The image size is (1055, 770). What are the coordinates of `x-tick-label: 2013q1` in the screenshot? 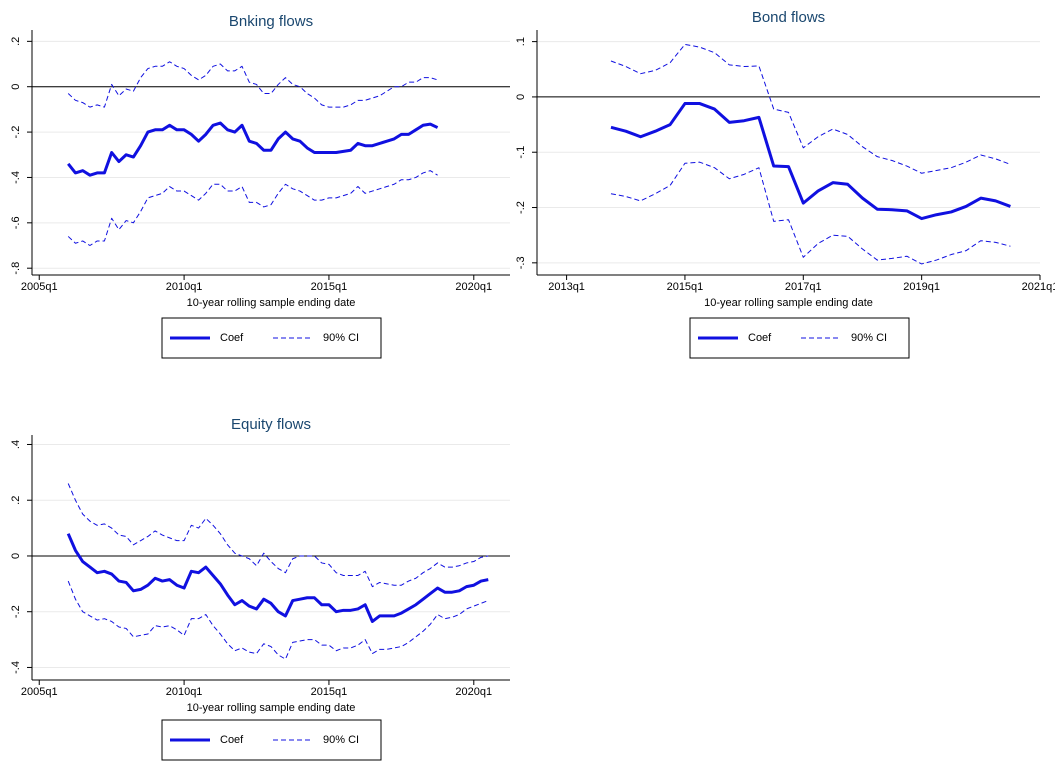 It's located at (566, 287).